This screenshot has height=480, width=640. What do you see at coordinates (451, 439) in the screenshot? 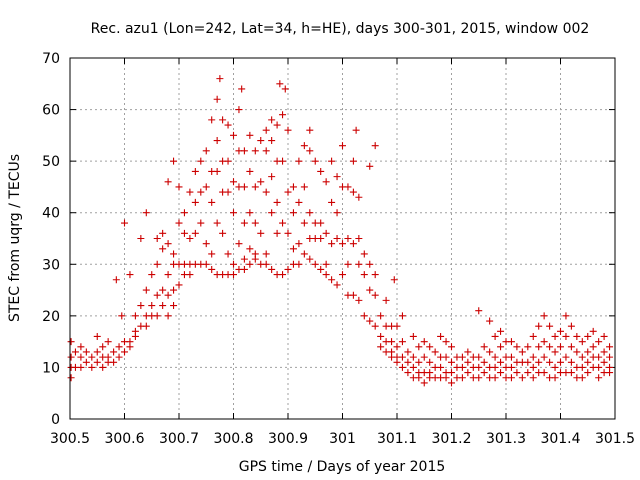
I see `x-tick-label: 301.2` at bounding box center [451, 439].